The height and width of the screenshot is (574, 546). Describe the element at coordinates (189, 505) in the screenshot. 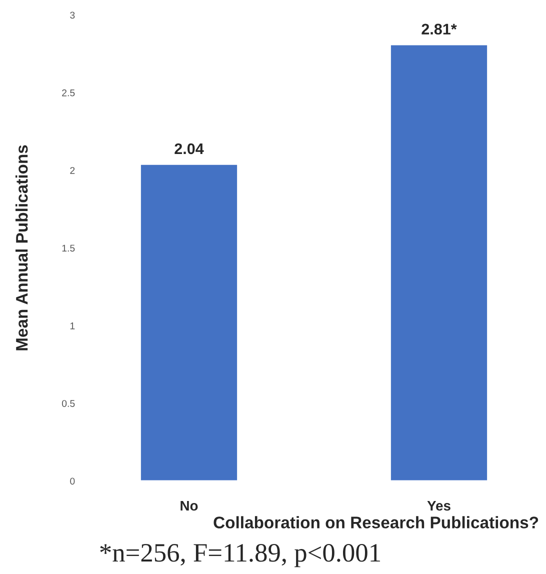

I see `x-tick-label: No` at that location.